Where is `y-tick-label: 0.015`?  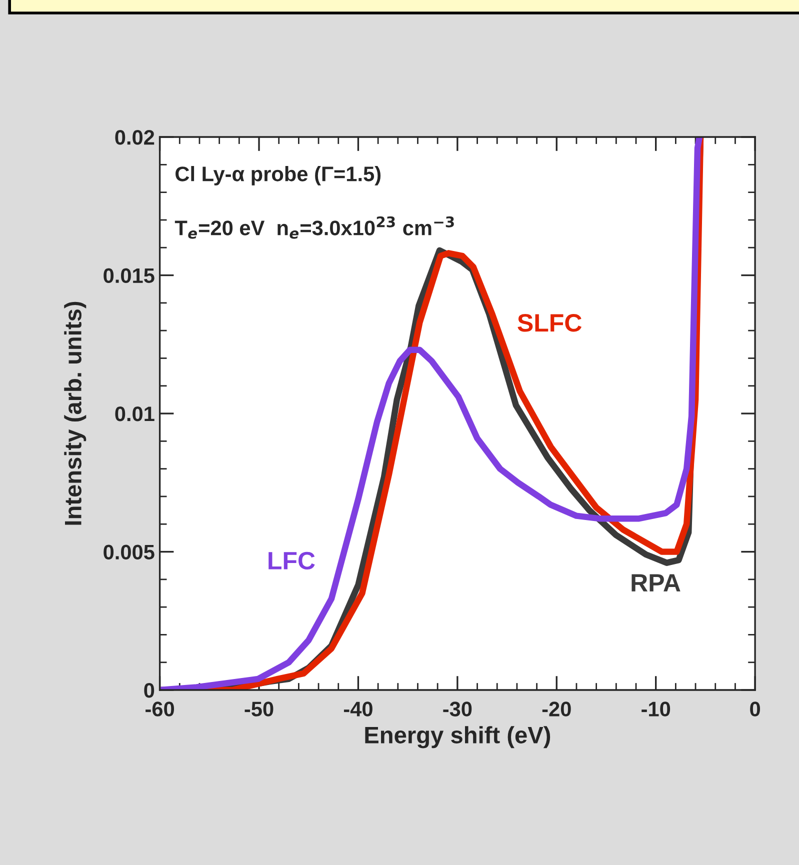 y-tick-label: 0.015 is located at coordinates (129, 276).